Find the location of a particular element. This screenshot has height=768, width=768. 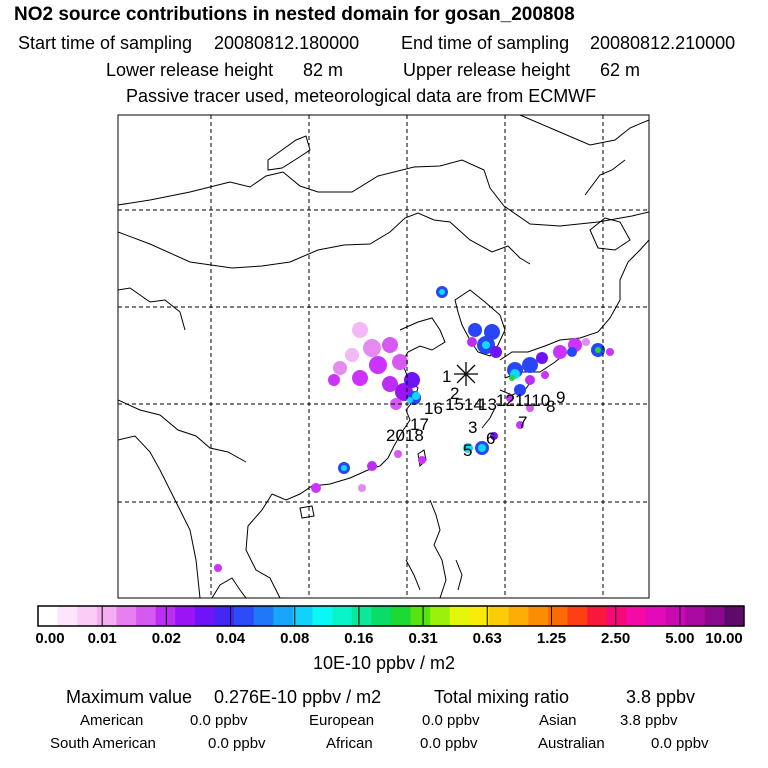

region-american-value: 0.0 ppbv is located at coordinates (219, 720).